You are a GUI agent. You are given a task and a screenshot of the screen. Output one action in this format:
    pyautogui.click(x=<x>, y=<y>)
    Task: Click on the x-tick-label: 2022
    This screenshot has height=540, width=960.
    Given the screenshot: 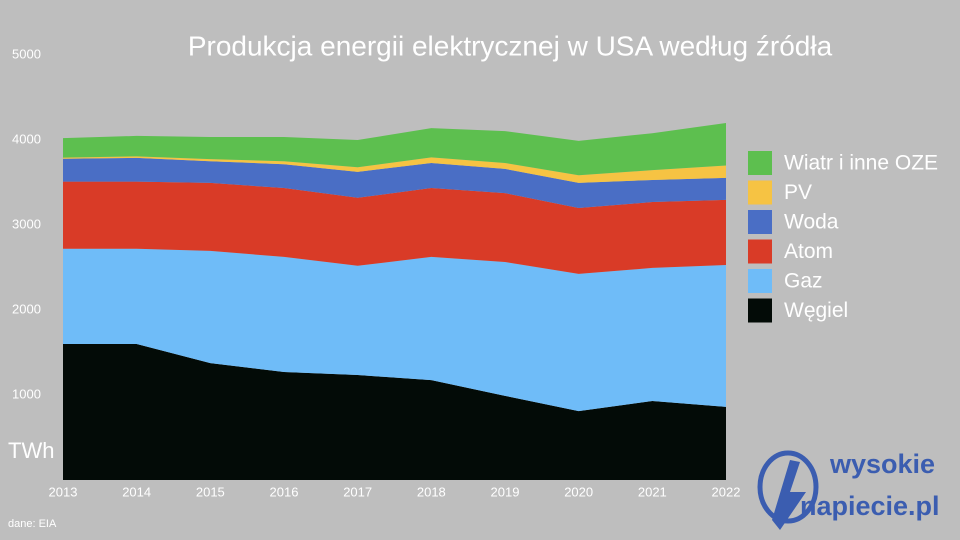 What is the action you would take?
    pyautogui.click(x=726, y=491)
    